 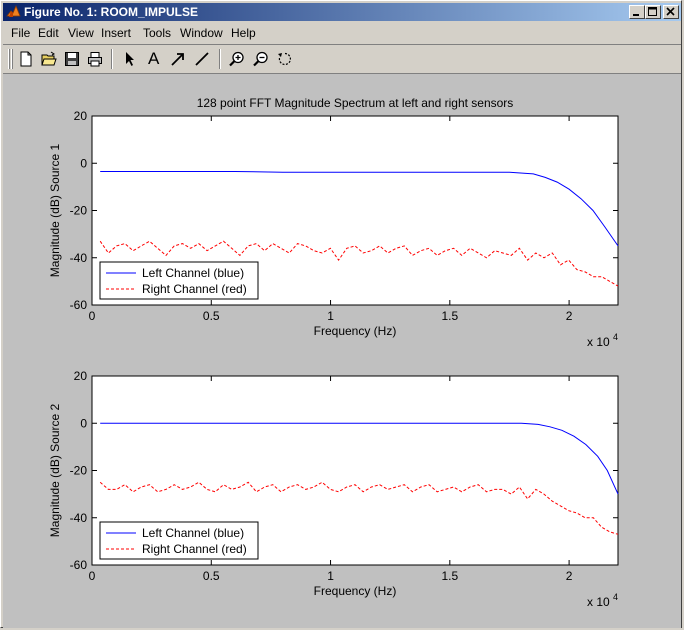 What do you see at coordinates (13, 10) in the screenshot?
I see `matlab-logo-icon` at bounding box center [13, 10].